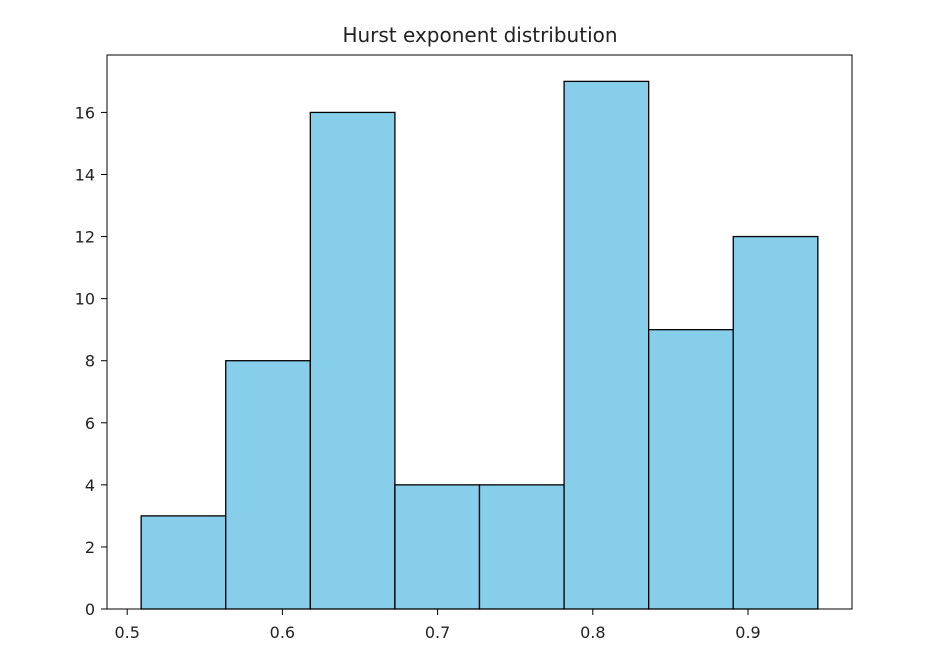 This screenshot has height=662, width=947. I want to click on x-tick-label: 0.7, so click(437, 632).